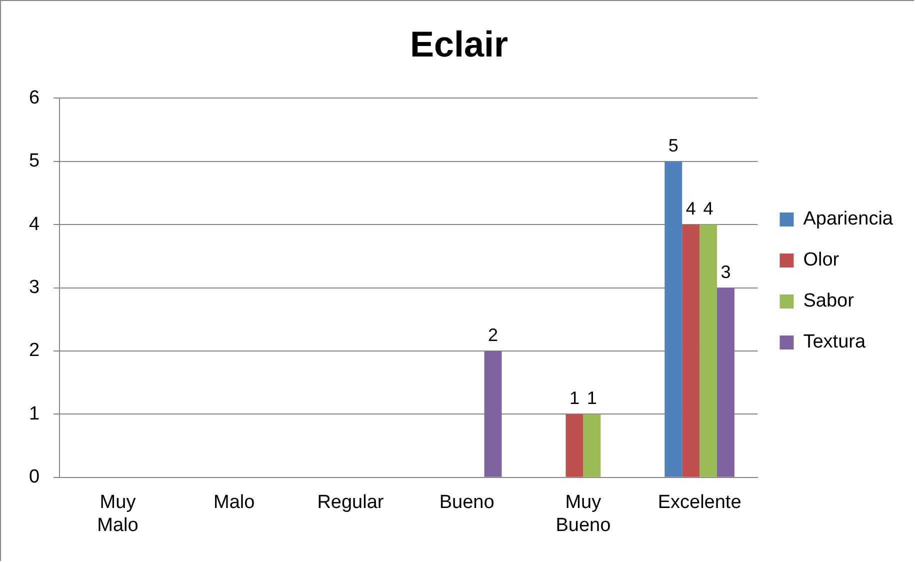  What do you see at coordinates (34, 477) in the screenshot?
I see `y-tick-label: 0` at bounding box center [34, 477].